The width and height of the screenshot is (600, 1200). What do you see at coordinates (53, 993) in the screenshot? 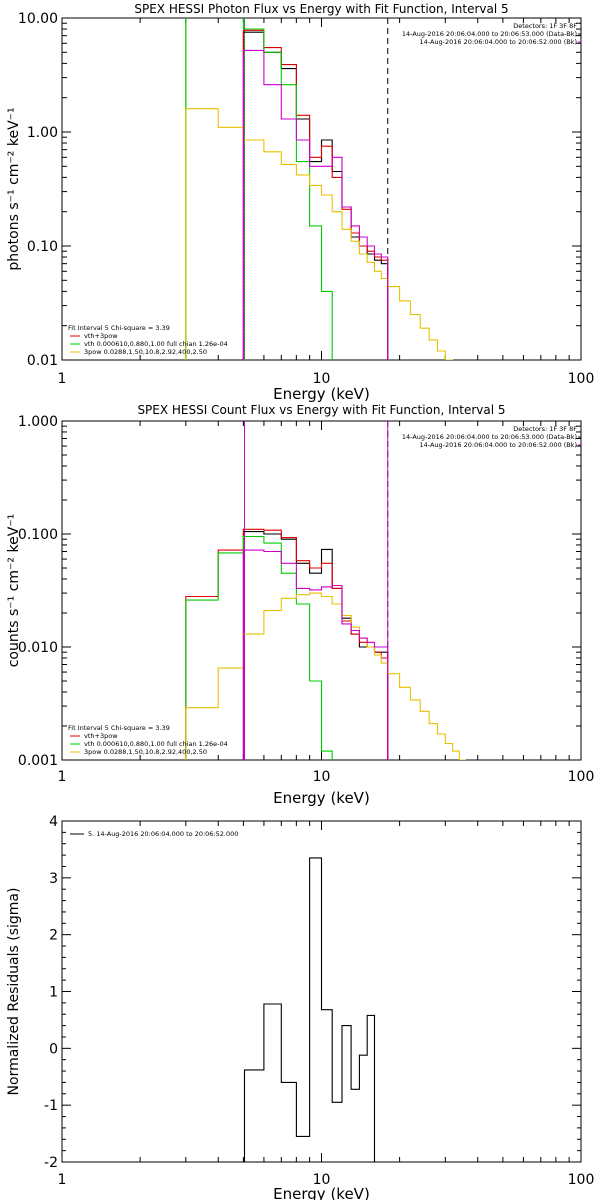
I see `y-tick-label: 1` at bounding box center [53, 993].